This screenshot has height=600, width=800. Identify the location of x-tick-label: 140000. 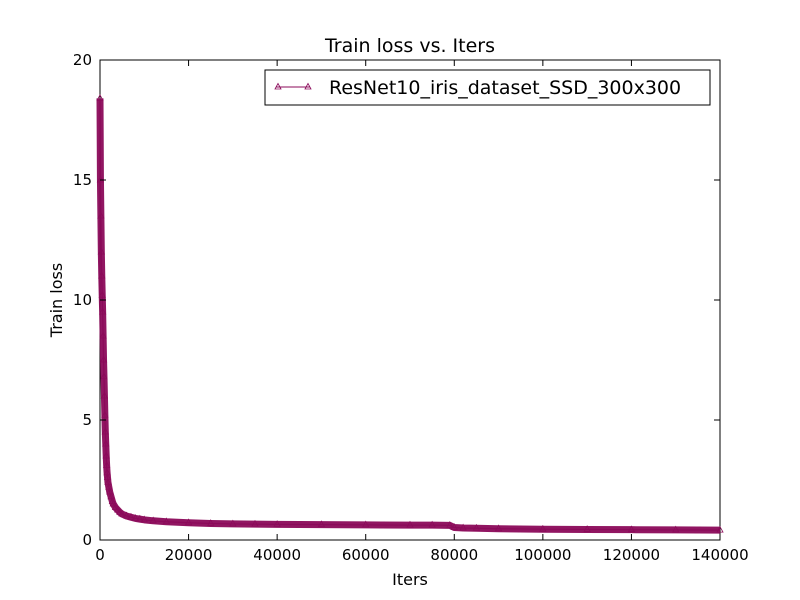
(719, 555).